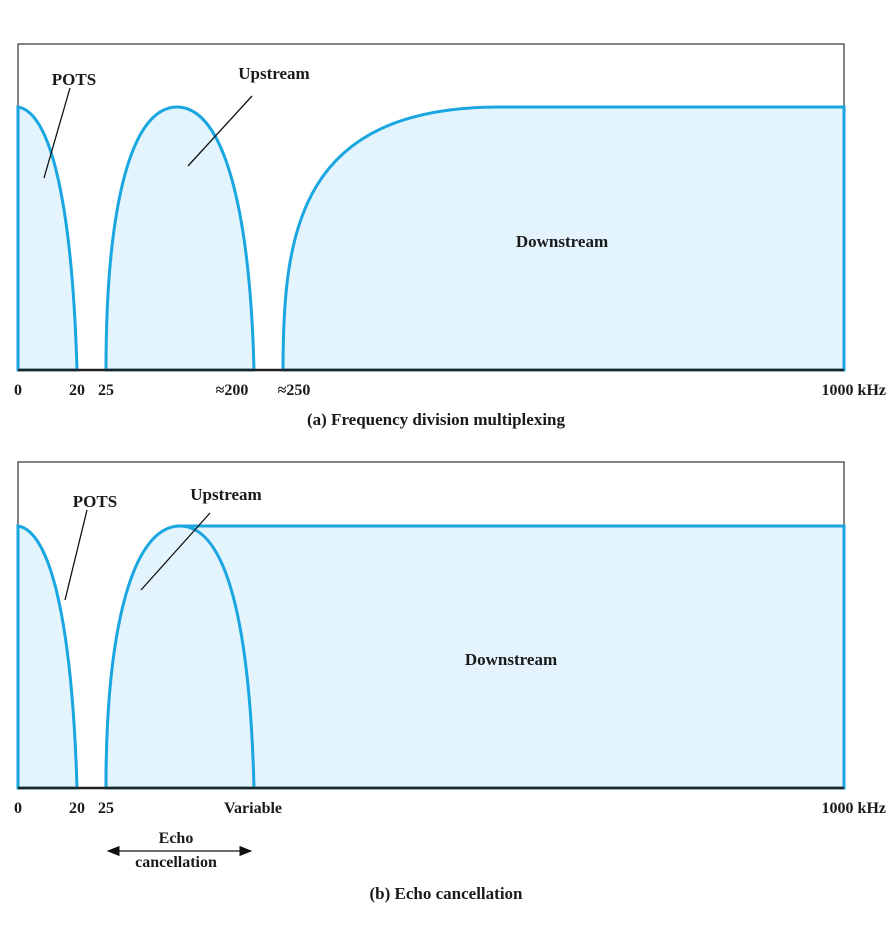  What do you see at coordinates (273, 73) in the screenshot?
I see `panel-a-upstream-label: Upstream` at bounding box center [273, 73].